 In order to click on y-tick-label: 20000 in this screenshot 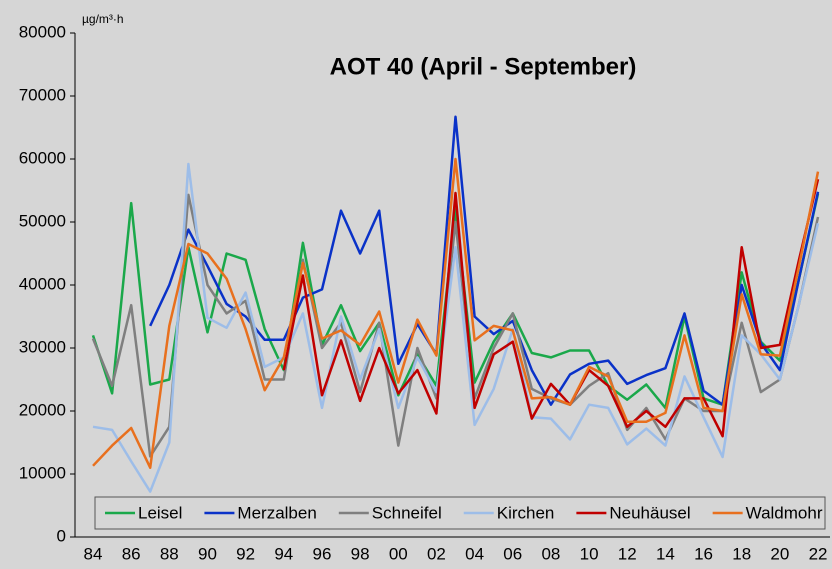, I will do `click(42, 409)`.